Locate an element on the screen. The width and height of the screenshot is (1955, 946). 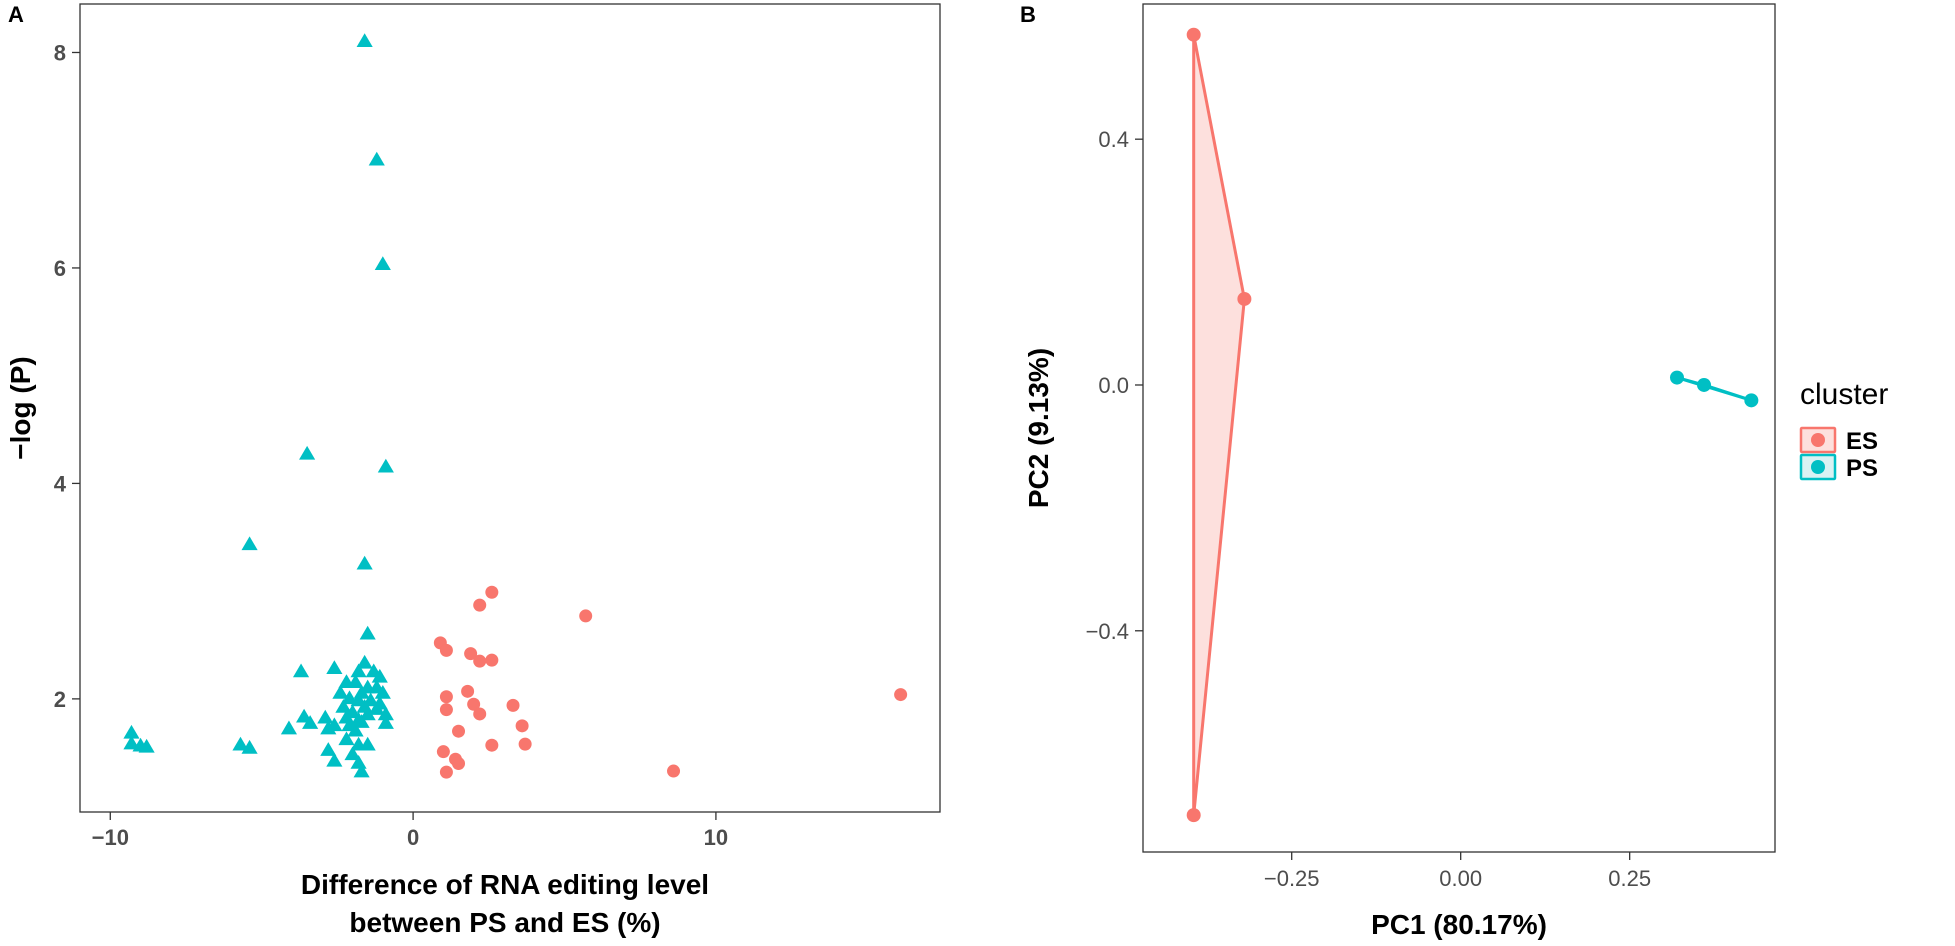
panel-a-x-axis-title-line2: between PS and ES (%) is located at coordinates (504, 922).